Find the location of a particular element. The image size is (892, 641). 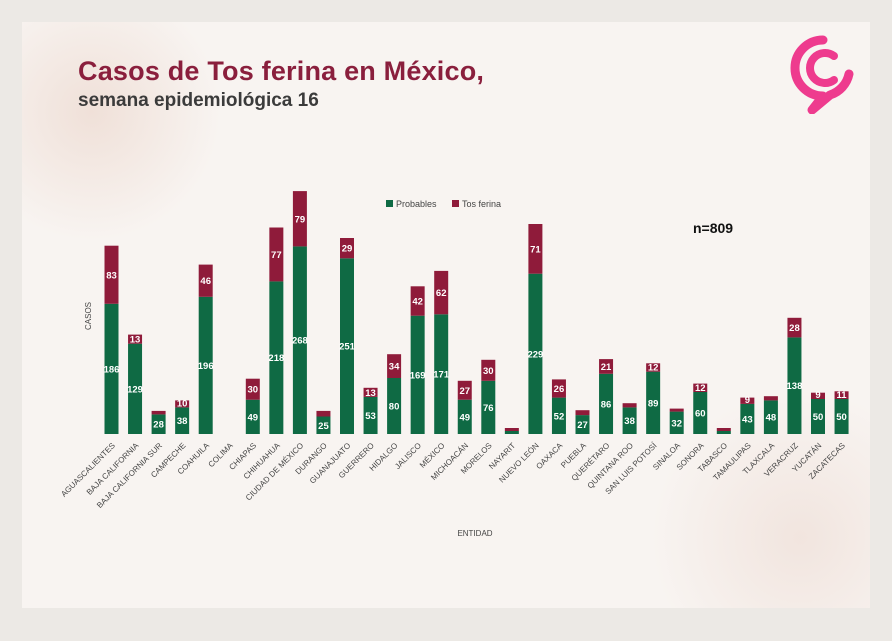

bar-value-label: 21 is located at coordinates (606, 367).